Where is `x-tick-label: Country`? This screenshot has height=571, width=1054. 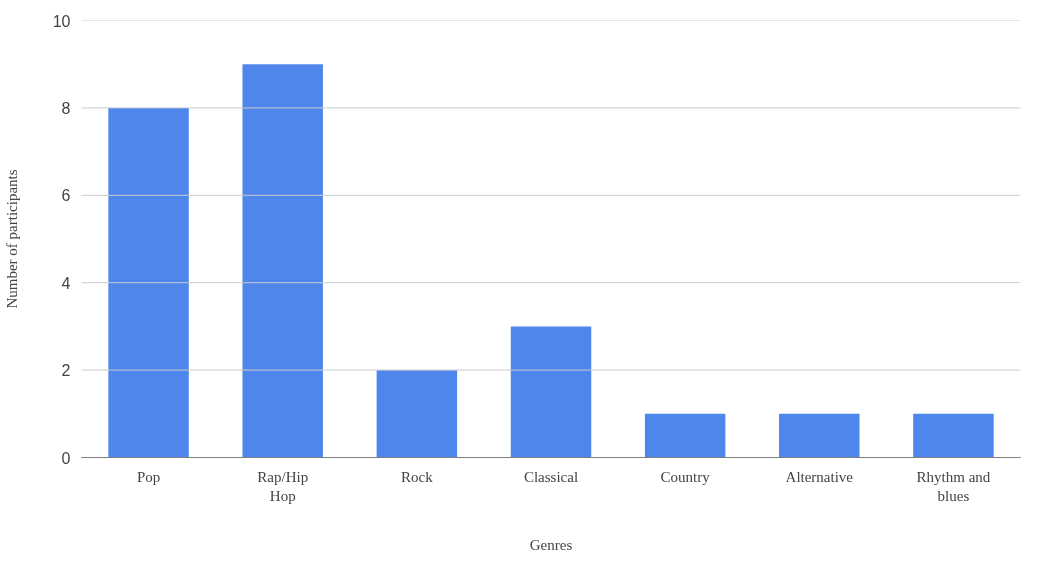
x-tick-label: Country is located at coordinates (685, 476).